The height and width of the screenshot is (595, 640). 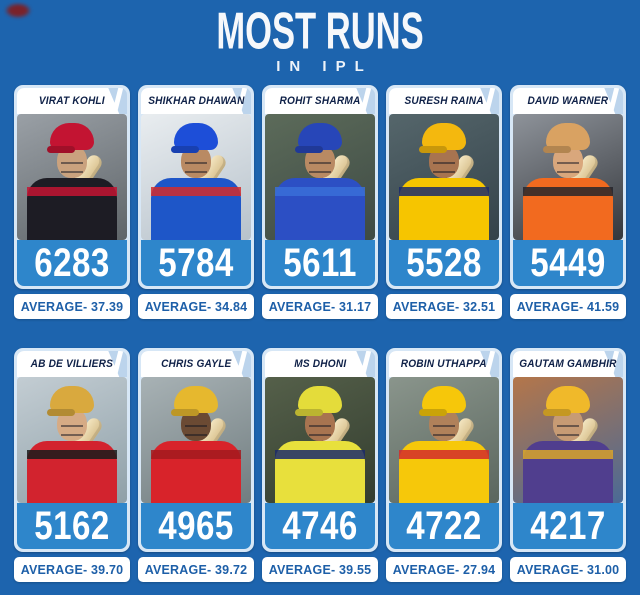 What do you see at coordinates (320, 306) in the screenshot?
I see `average-strip: AVERAGE- 31.17` at bounding box center [320, 306].